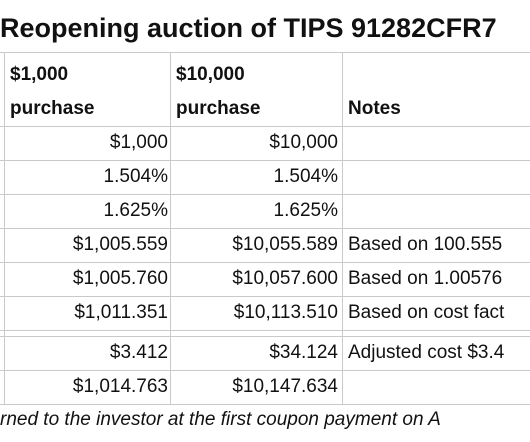 Image resolution: width=530 pixels, height=442 pixels. Describe the element at coordinates (303, 352) in the screenshot. I see `cell-row7-10000: $34.124` at that location.